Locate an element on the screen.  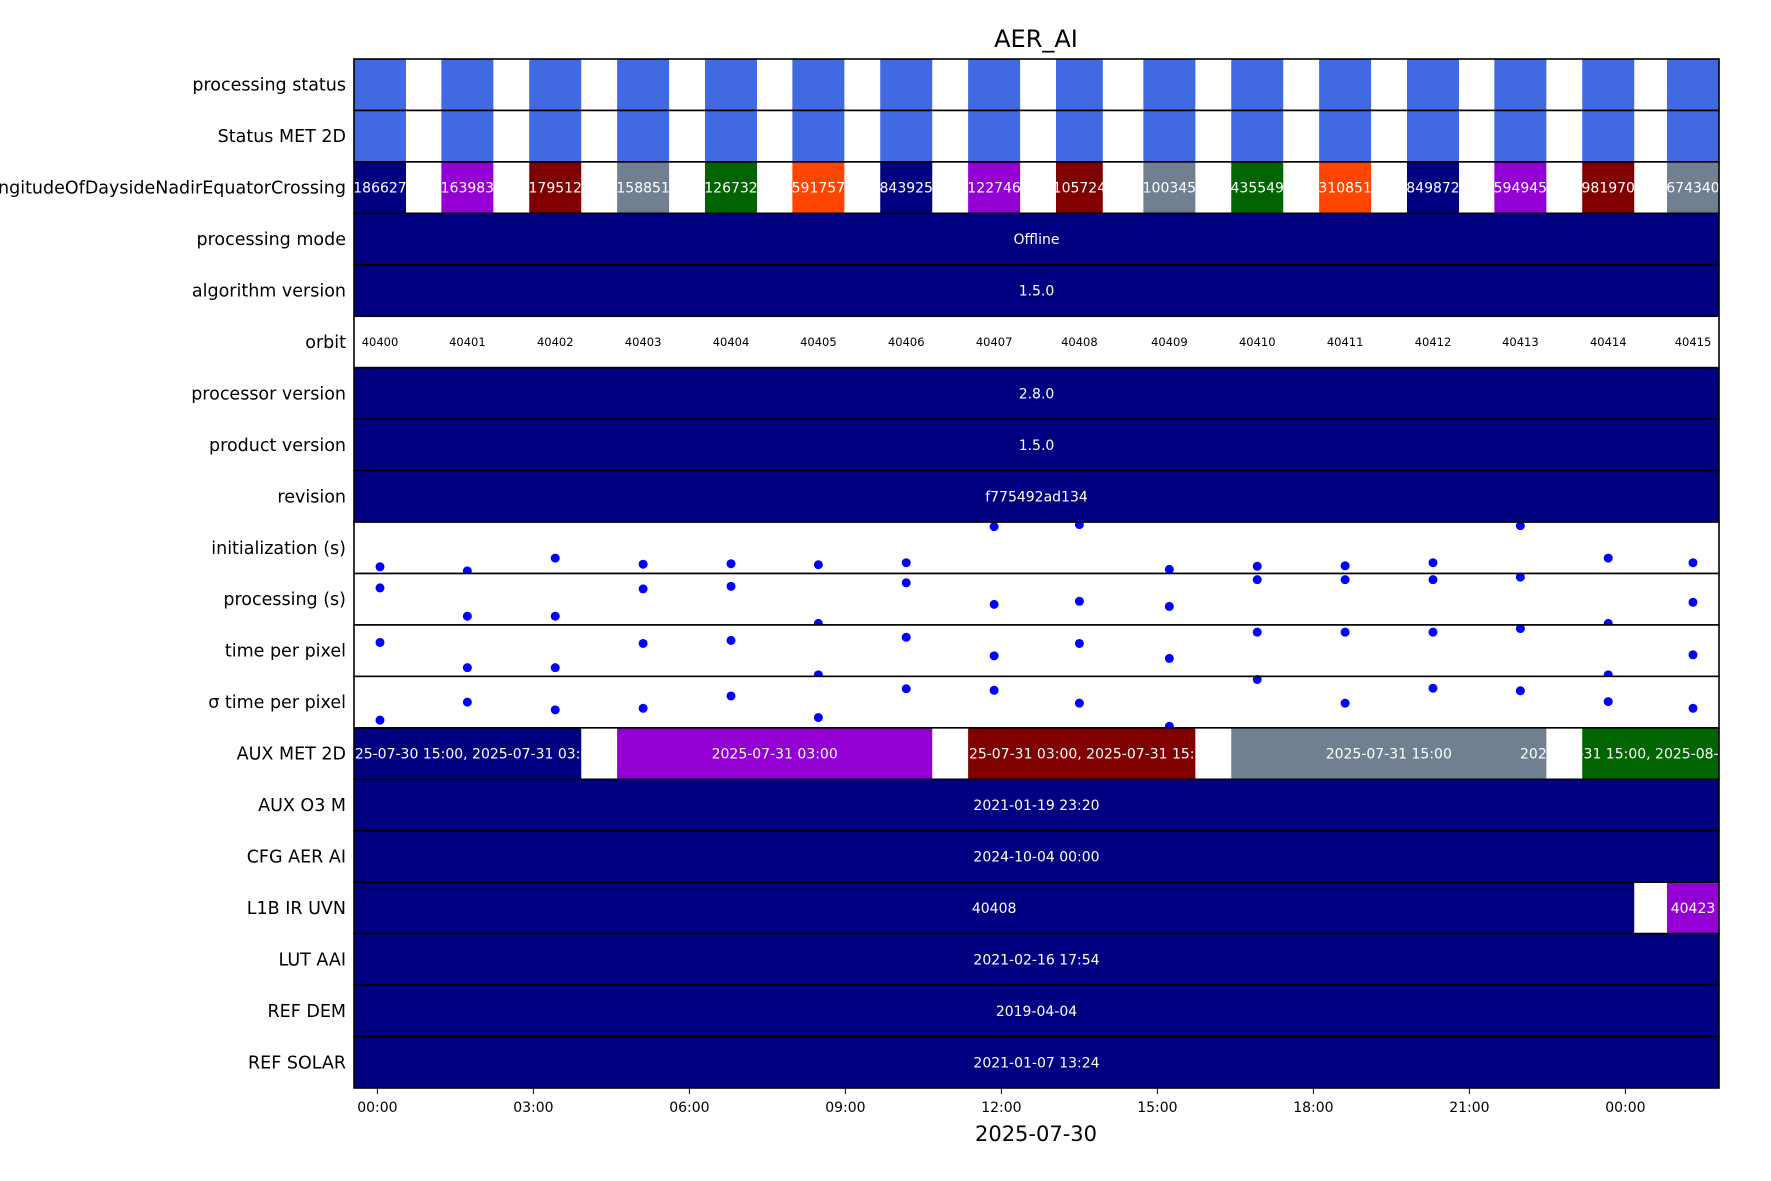
segment-label: f775492ad134 is located at coordinates (1036, 497).